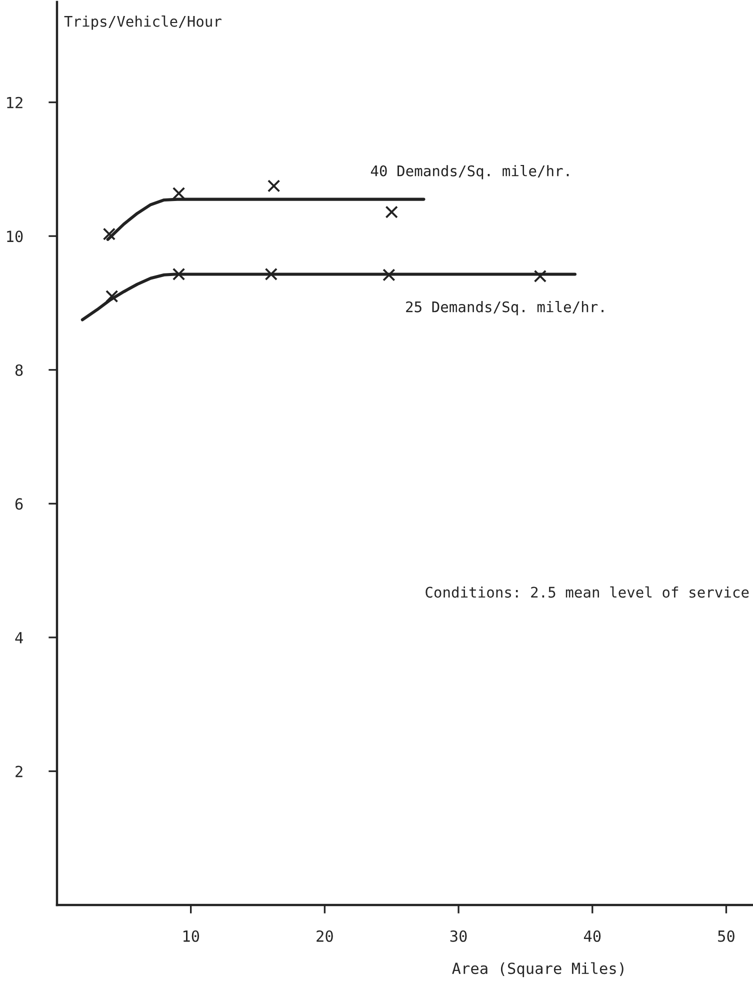 This screenshot has height=989, width=753. What do you see at coordinates (587, 592) in the screenshot?
I see `annotation: Conditions: 2.5 mean level of service` at bounding box center [587, 592].